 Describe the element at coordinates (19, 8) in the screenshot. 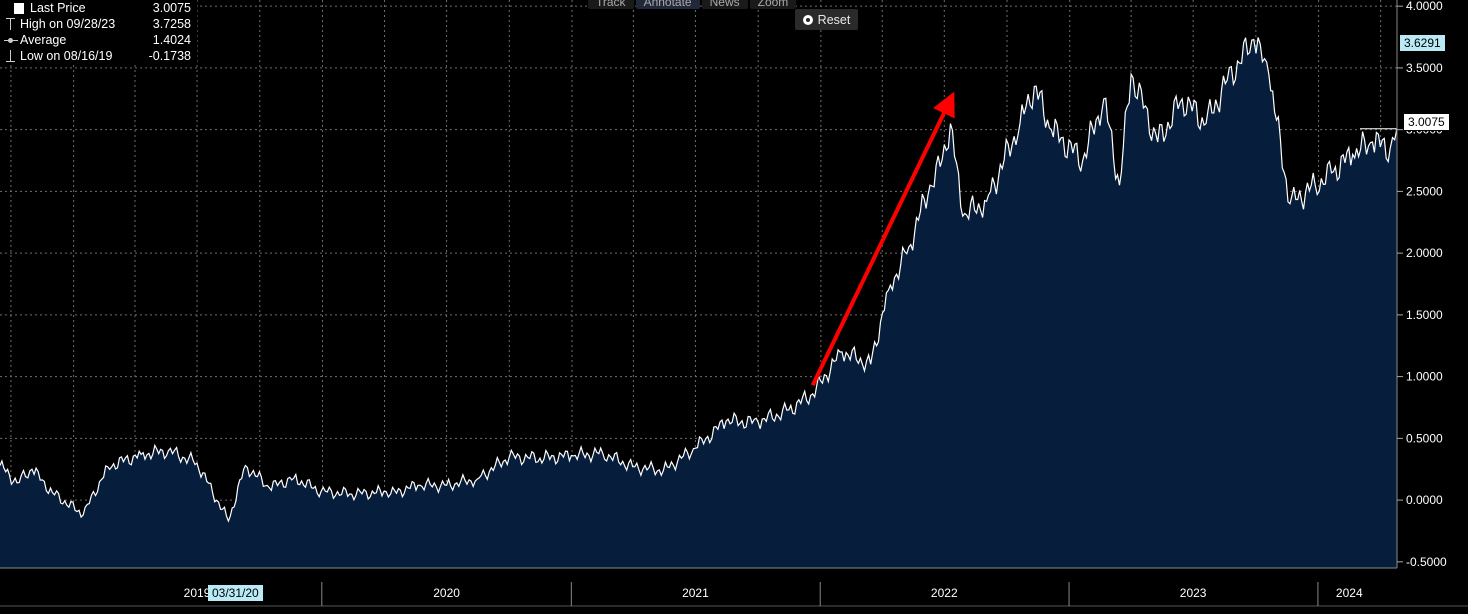

I see `square-icon` at that location.